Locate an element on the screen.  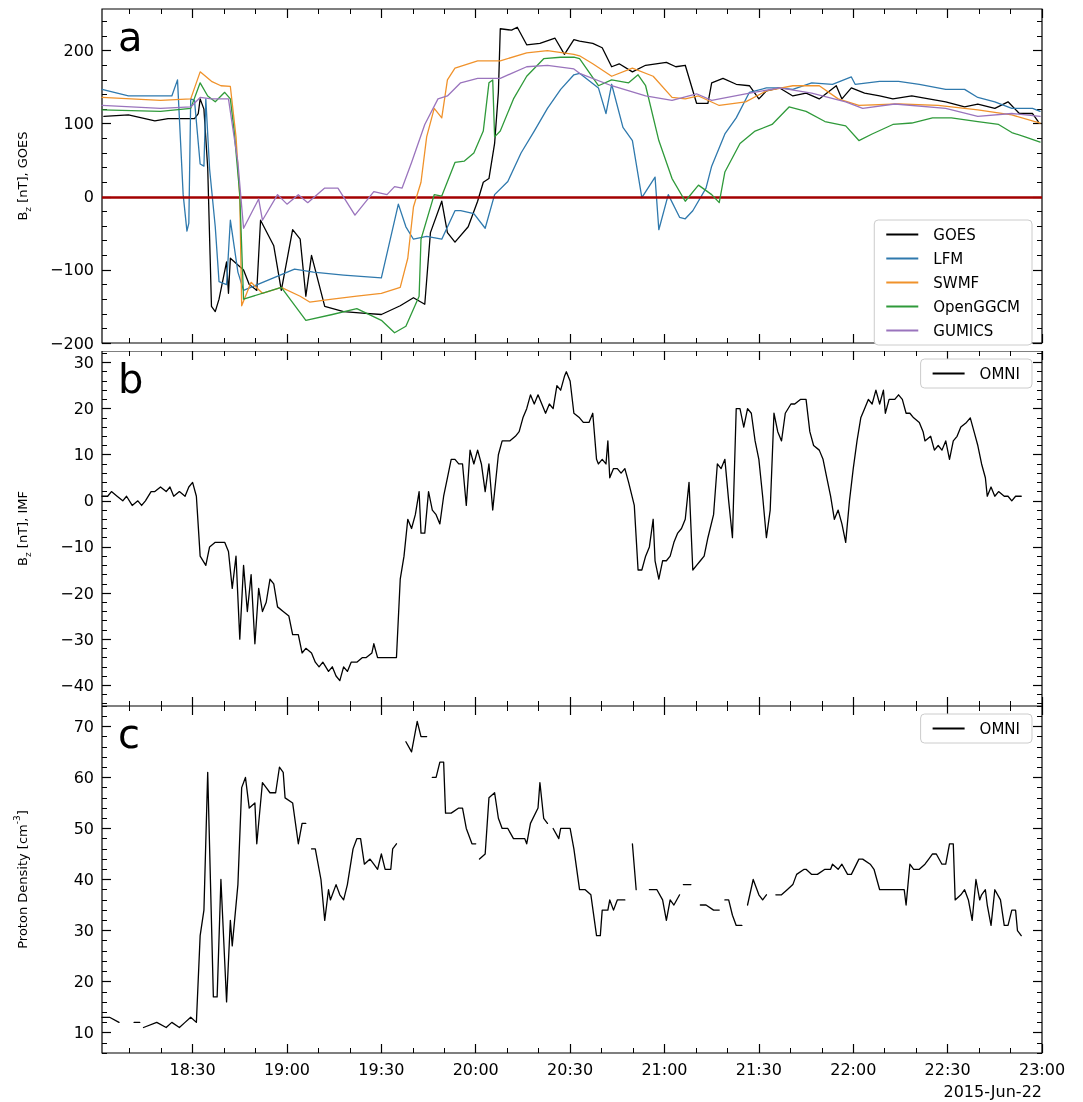
x-tick-label: 23:00 is located at coordinates (1042, 1069).